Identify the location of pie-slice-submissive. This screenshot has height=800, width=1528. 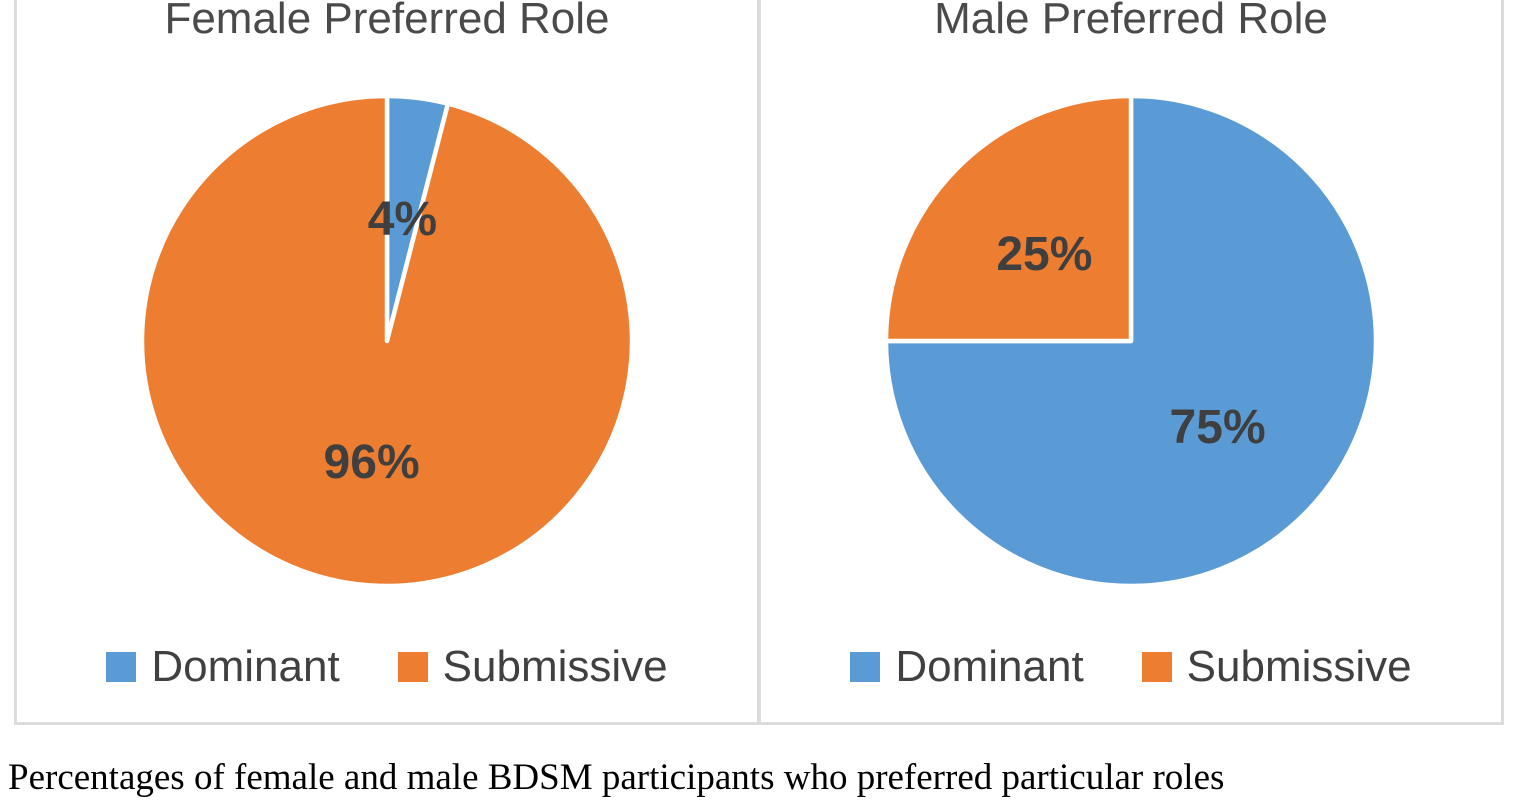
(1008, 218).